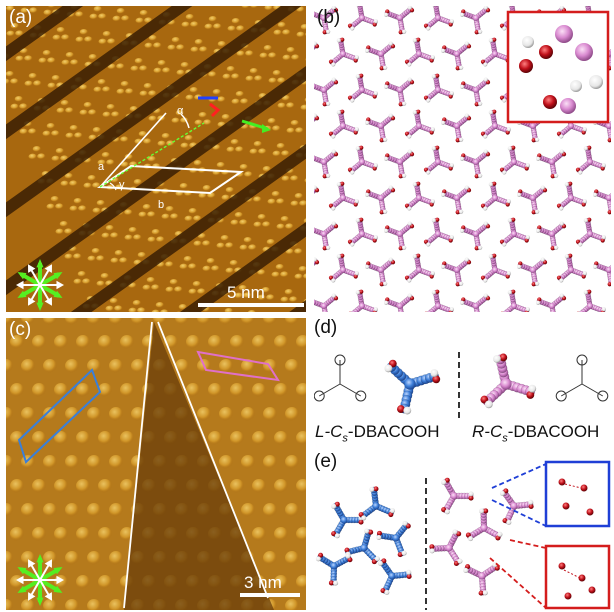  Describe the element at coordinates (481, 536) in the screenshot. I see `pink-packing-model` at that location.